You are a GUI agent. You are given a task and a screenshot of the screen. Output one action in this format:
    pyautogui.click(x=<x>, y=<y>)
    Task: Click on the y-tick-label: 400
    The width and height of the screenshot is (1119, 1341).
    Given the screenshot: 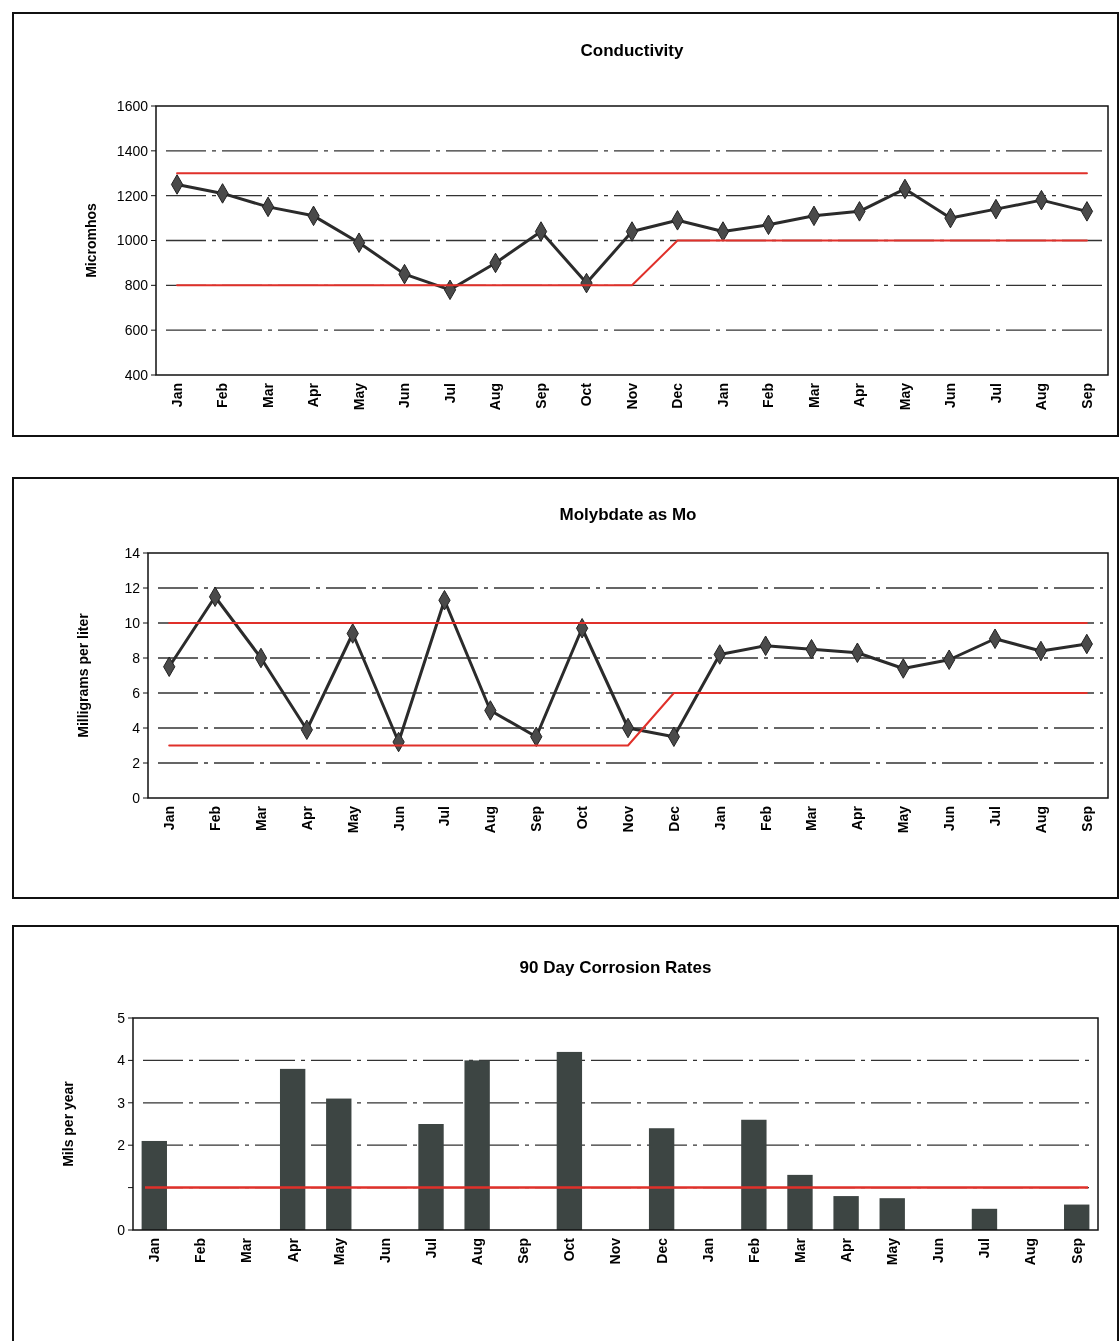 What is the action you would take?
    pyautogui.click(x=136, y=374)
    